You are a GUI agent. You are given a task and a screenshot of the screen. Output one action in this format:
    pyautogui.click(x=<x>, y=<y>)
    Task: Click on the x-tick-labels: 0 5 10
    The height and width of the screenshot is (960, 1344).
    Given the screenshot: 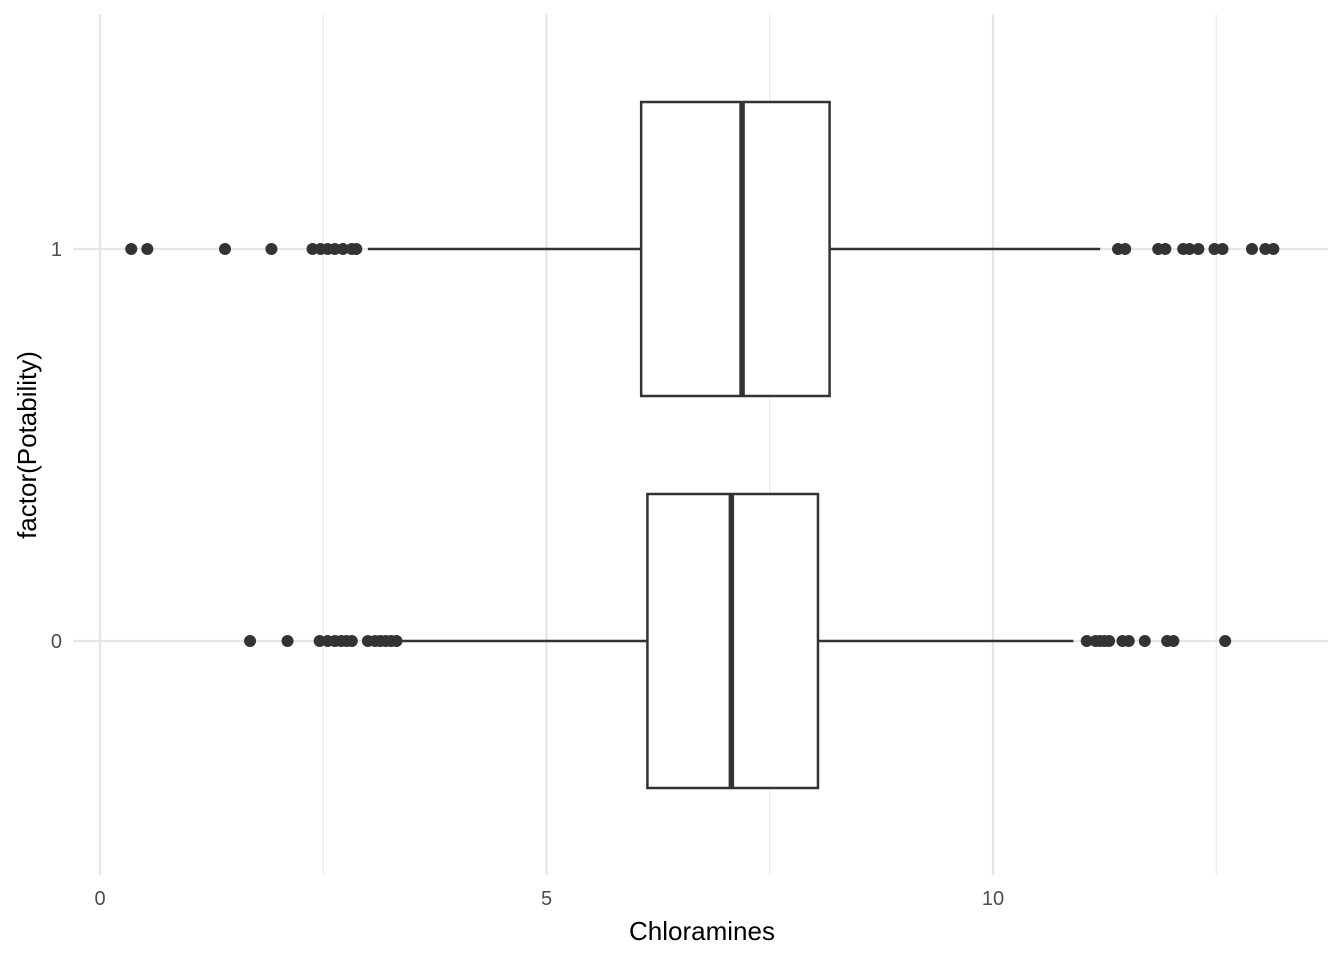 What is the action you would take?
    pyautogui.click(x=549, y=899)
    